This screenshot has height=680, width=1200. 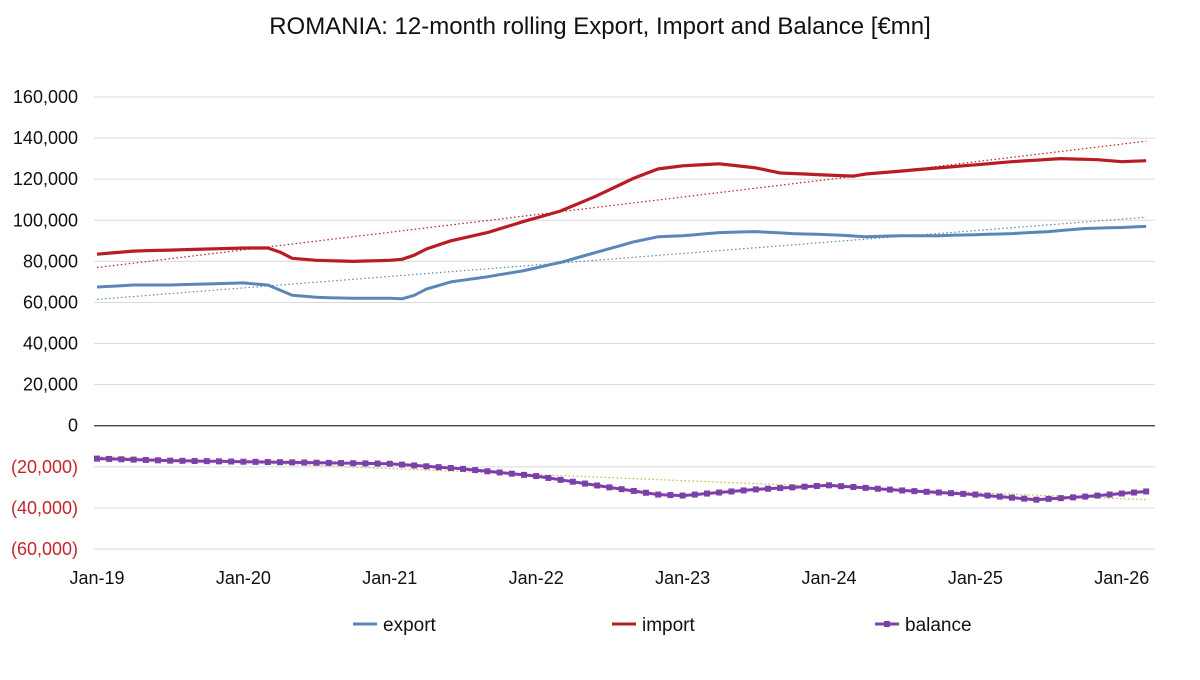 What do you see at coordinates (536, 578) in the screenshot?
I see `x-tick-label: Jan-22` at bounding box center [536, 578].